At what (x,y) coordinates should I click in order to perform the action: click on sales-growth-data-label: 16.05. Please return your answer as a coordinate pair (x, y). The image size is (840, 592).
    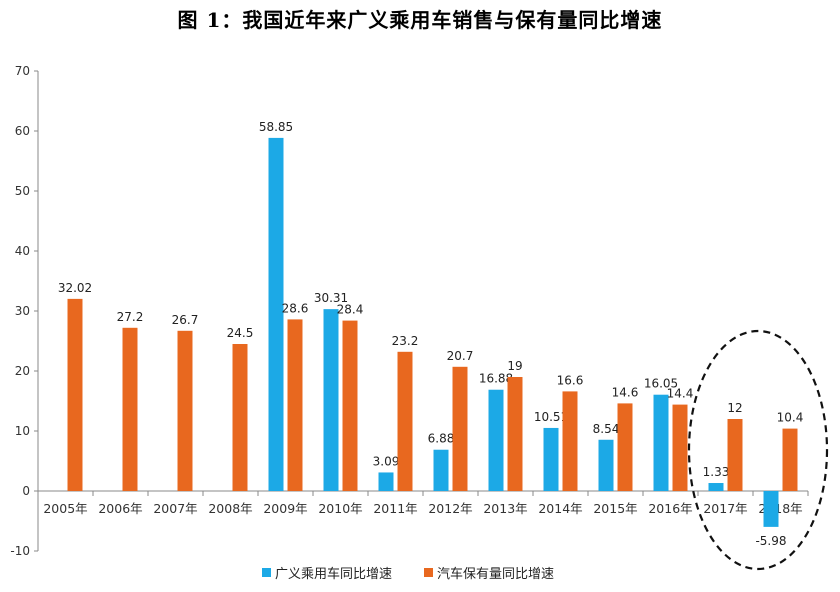
    Looking at the image, I should click on (661, 384).